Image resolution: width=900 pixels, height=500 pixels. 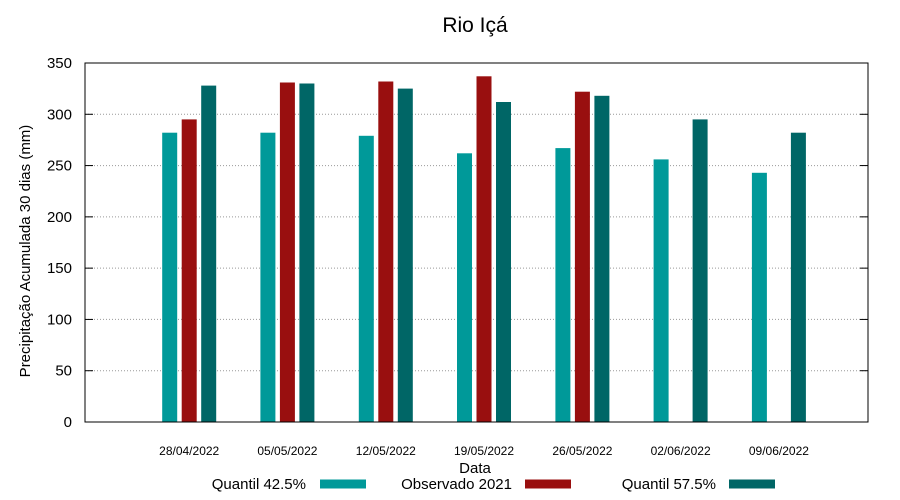 I want to click on x-tick-label: 26/05/2022, so click(x=582, y=451).